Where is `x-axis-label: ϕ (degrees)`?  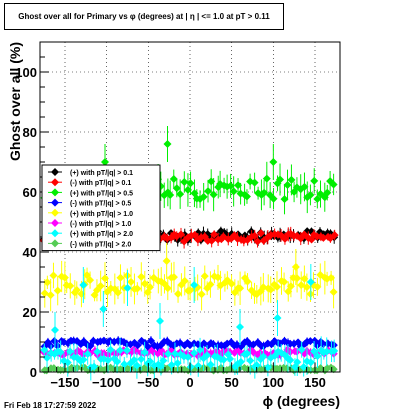 x-axis-label: ϕ (degrees) is located at coordinates (301, 401).